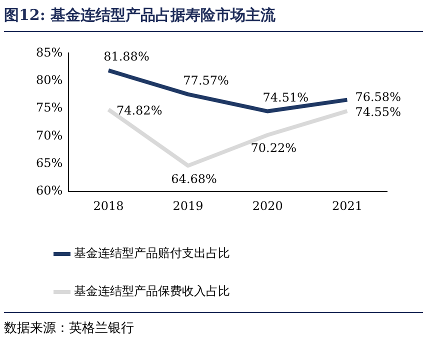  What do you see at coordinates (139, 111) in the screenshot?
I see `data-label: 74.82%` at bounding box center [139, 111].